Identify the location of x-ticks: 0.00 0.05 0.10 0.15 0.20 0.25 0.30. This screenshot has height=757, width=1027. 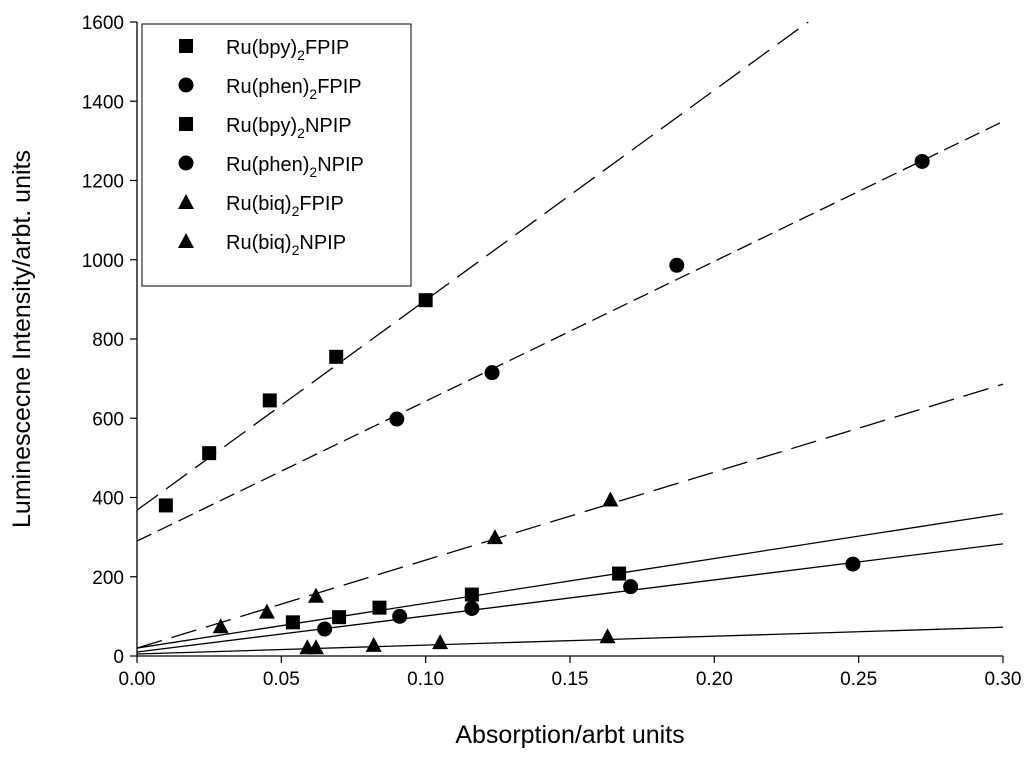
(570, 673).